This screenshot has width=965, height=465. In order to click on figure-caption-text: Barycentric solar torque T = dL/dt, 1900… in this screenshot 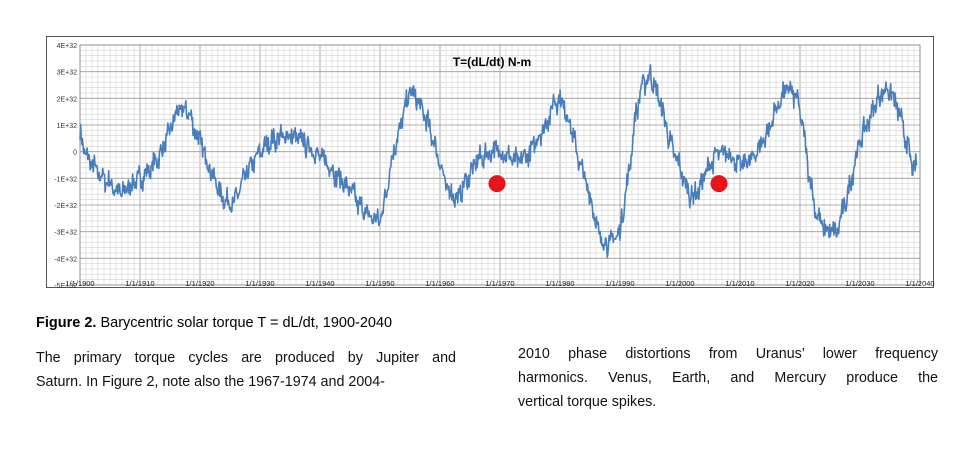, I will do `click(244, 323)`.